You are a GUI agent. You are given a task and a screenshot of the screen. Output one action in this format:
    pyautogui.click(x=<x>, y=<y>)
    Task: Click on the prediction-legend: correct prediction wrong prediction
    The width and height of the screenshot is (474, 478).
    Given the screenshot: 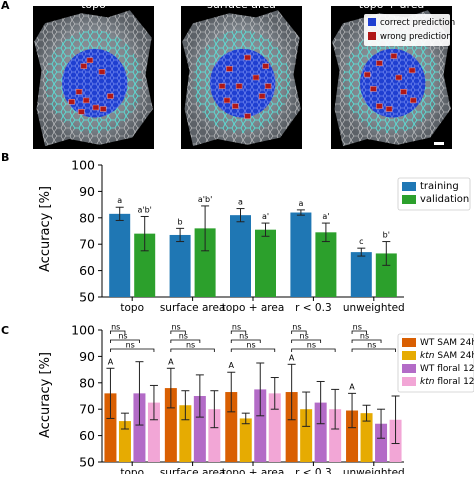 What is the action you would take?
    pyautogui.click(x=409, y=30)
    